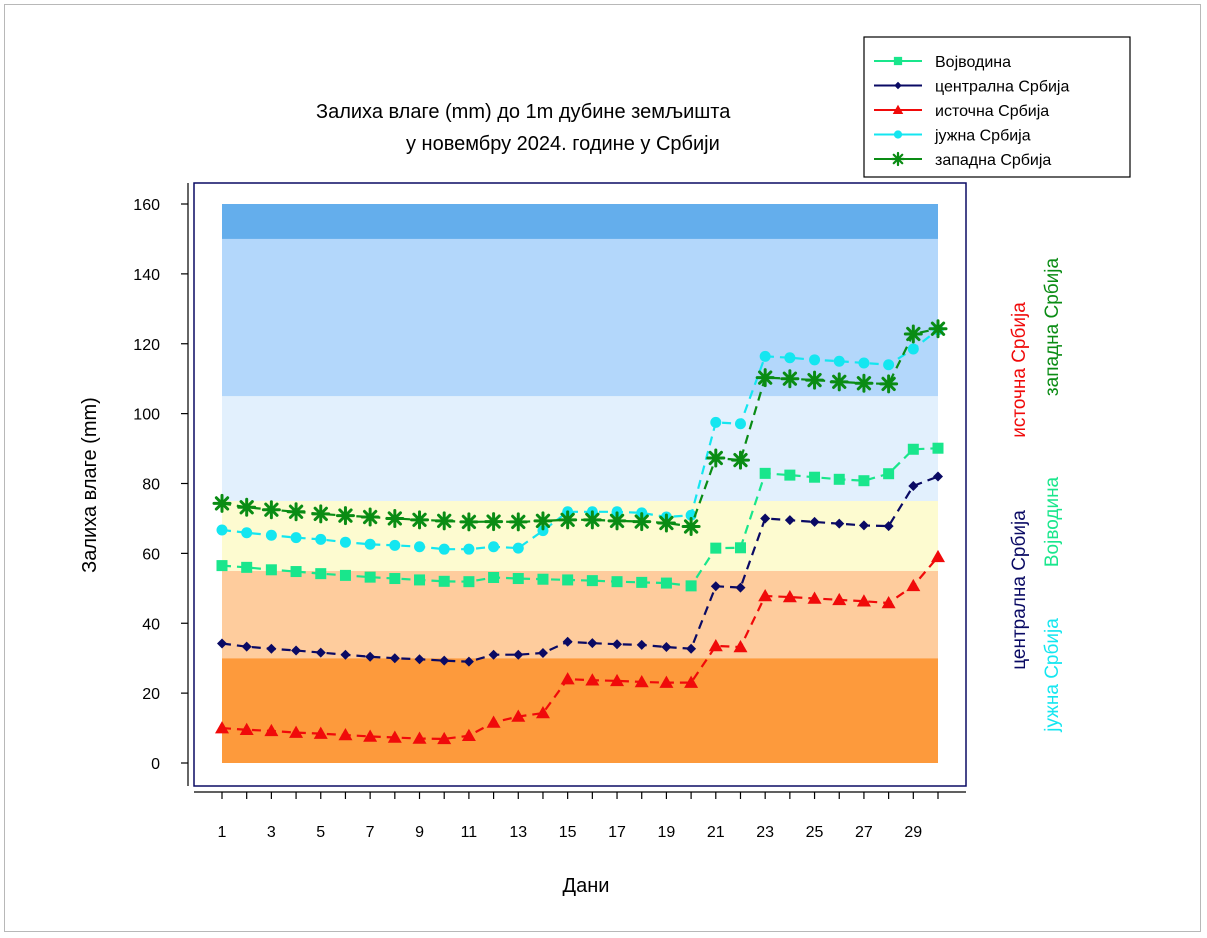 The image size is (1207, 938). What do you see at coordinates (563, 144) in the screenshot?
I see `chart-title-line-2: у новембру 2024. године у Србији` at bounding box center [563, 144].